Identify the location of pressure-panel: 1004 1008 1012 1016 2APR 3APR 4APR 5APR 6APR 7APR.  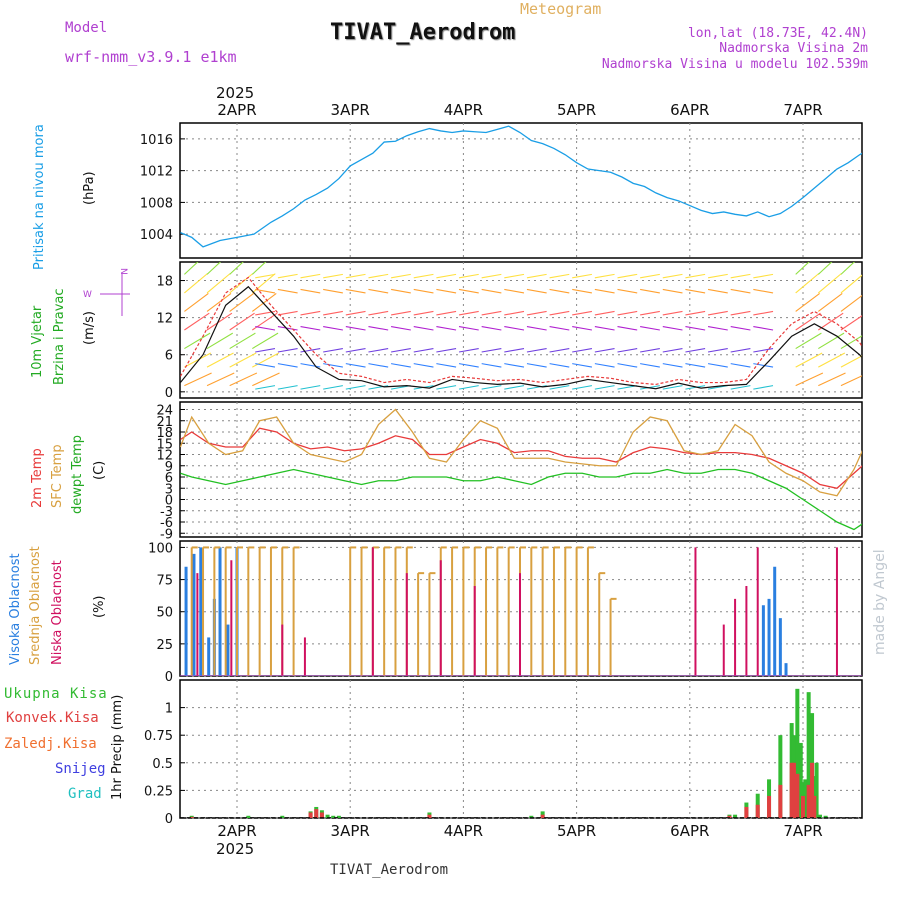
(501, 180).